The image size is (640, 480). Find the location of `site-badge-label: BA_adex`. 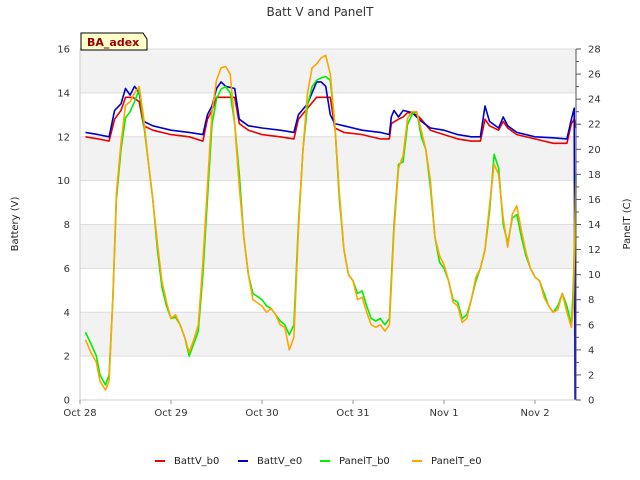

site-badge-label: BA_adex is located at coordinates (113, 42).